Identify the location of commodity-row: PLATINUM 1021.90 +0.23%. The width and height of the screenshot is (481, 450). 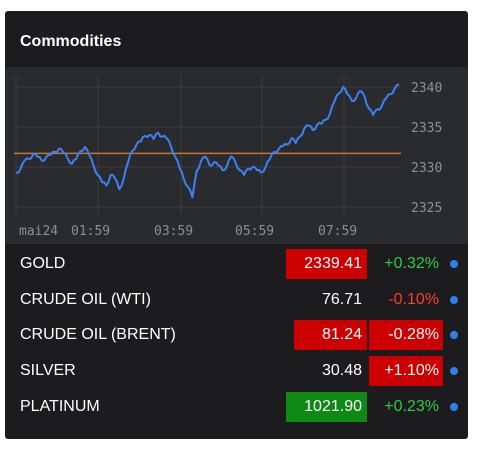
(236, 407).